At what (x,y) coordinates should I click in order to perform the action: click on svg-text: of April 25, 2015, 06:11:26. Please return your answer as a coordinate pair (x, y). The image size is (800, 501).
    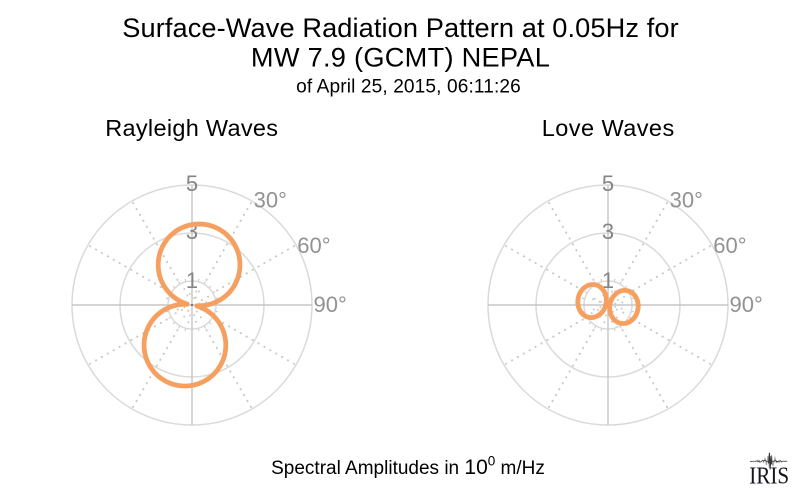
    Looking at the image, I should click on (408, 86).